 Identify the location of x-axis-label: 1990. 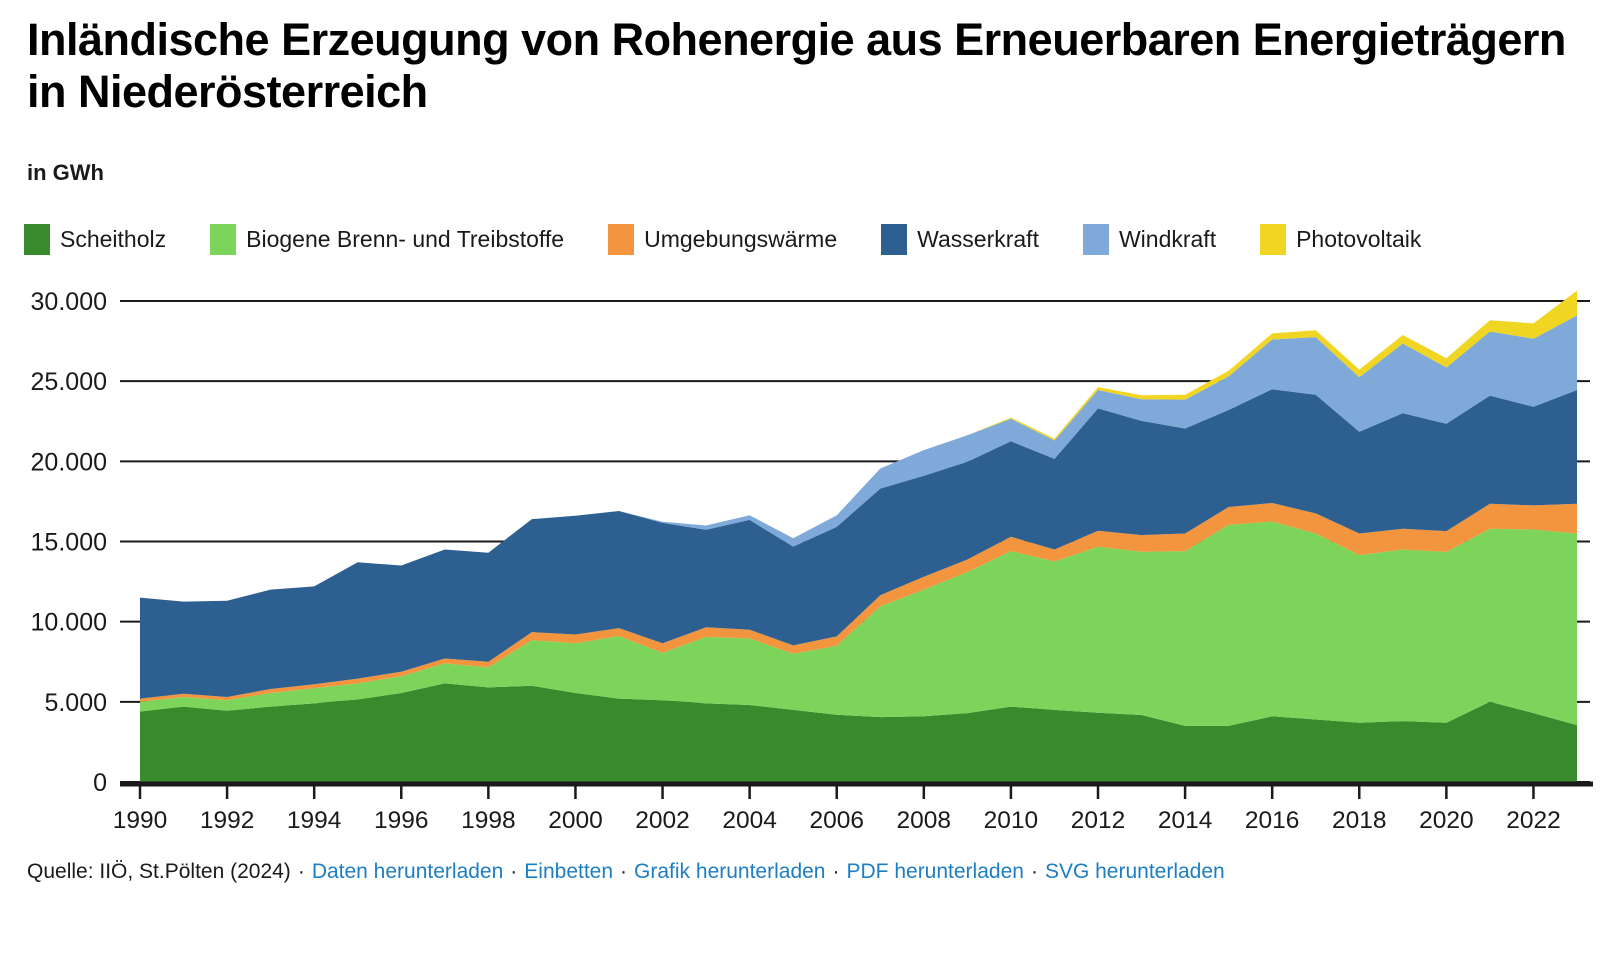
(140, 820).